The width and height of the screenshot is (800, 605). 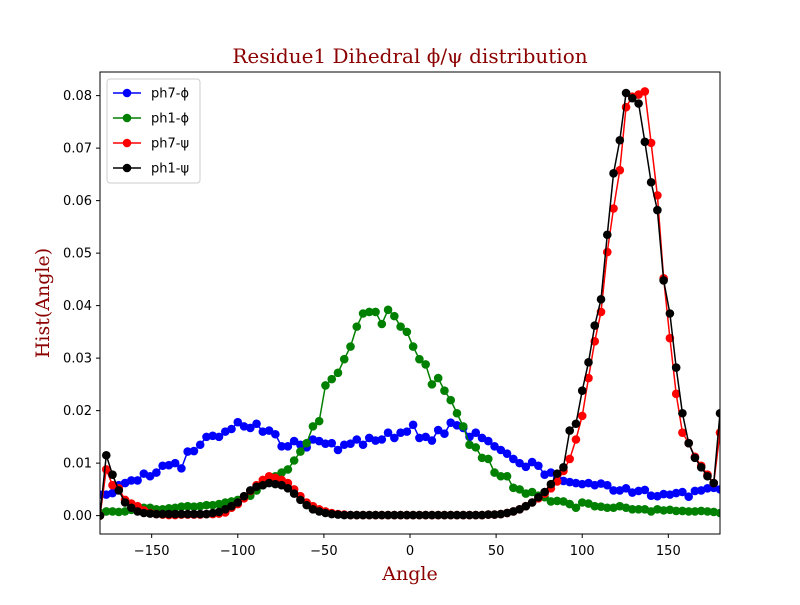 I want to click on y-tick-label: 0.04, so click(x=77, y=306).